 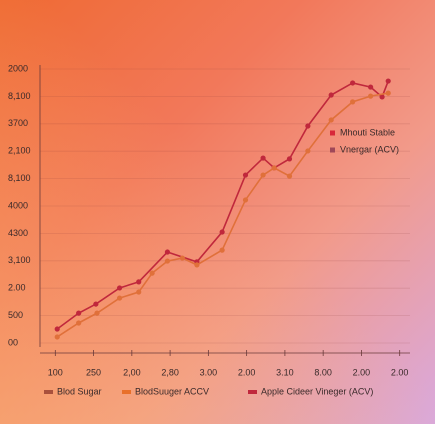 I want to click on x-tick-label: 100, so click(x=55, y=372).